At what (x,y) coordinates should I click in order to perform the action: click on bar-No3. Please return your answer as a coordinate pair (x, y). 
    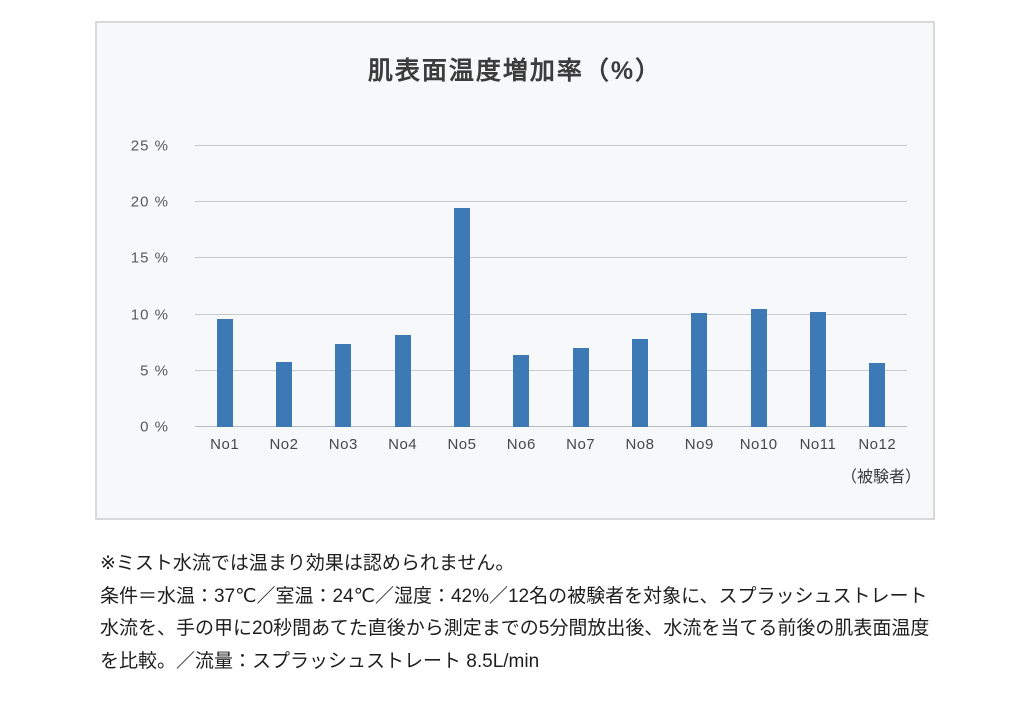
    Looking at the image, I should click on (343, 385).